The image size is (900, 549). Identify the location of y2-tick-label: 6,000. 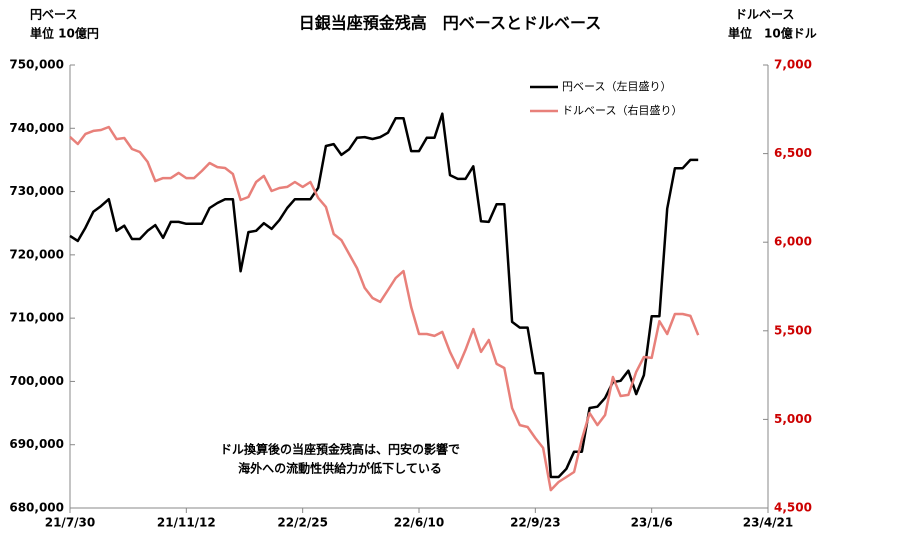
(793, 242).